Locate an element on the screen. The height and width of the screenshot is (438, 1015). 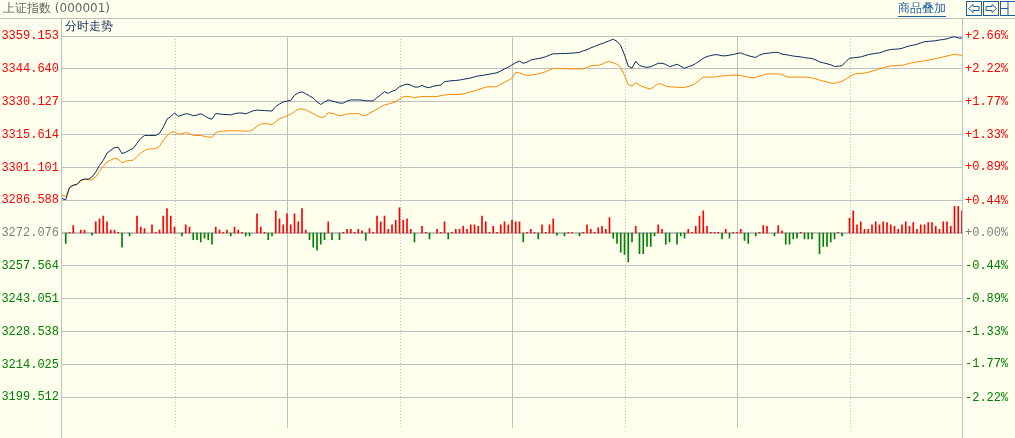
y-tick-label: 3214.025 is located at coordinates (30, 364).